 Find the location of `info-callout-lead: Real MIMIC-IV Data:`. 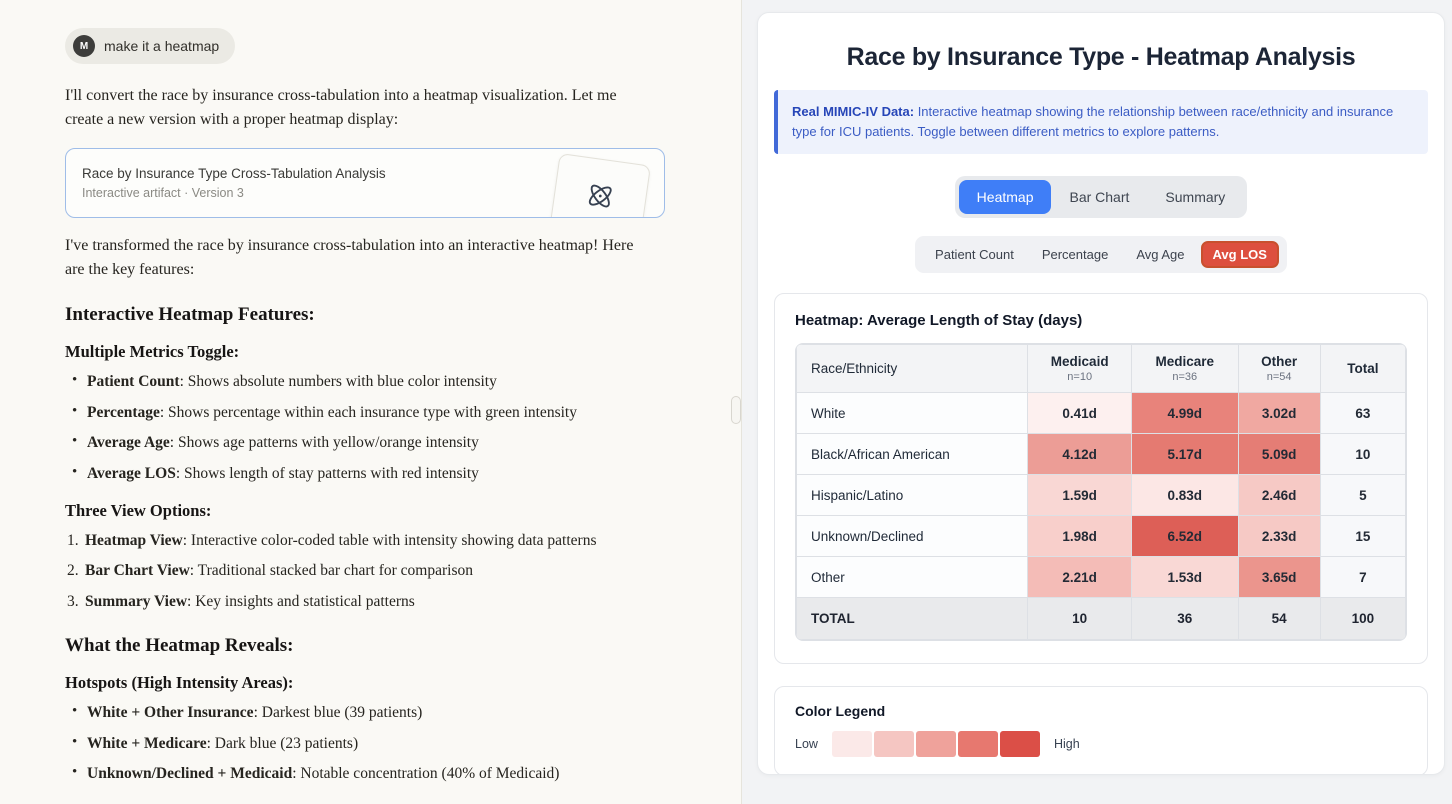

info-callout-lead: Real MIMIC-IV Data: is located at coordinates (853, 111).